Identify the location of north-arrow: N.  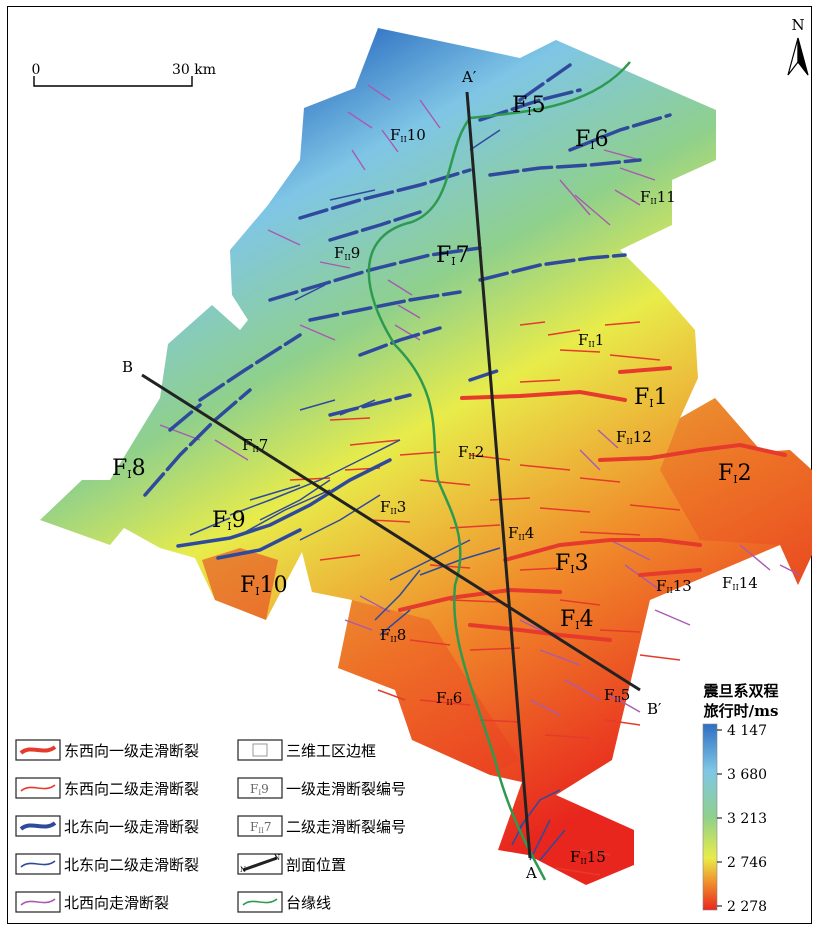
(798, 46).